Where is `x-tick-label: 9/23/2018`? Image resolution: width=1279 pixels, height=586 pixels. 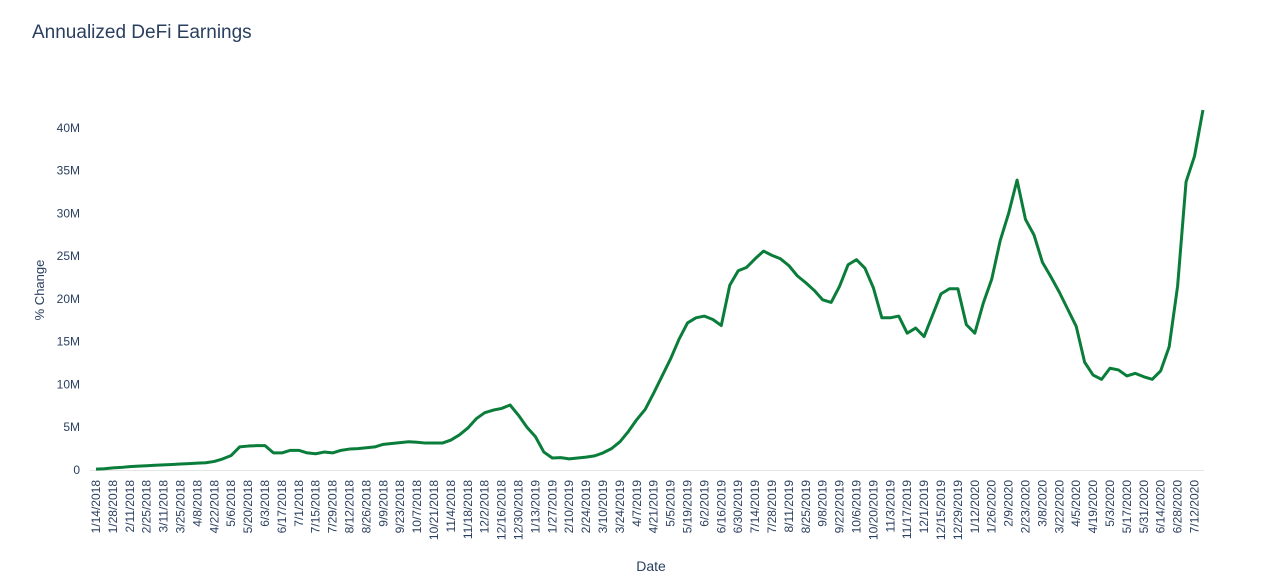 x-tick-label: 9/23/2018 is located at coordinates (400, 507).